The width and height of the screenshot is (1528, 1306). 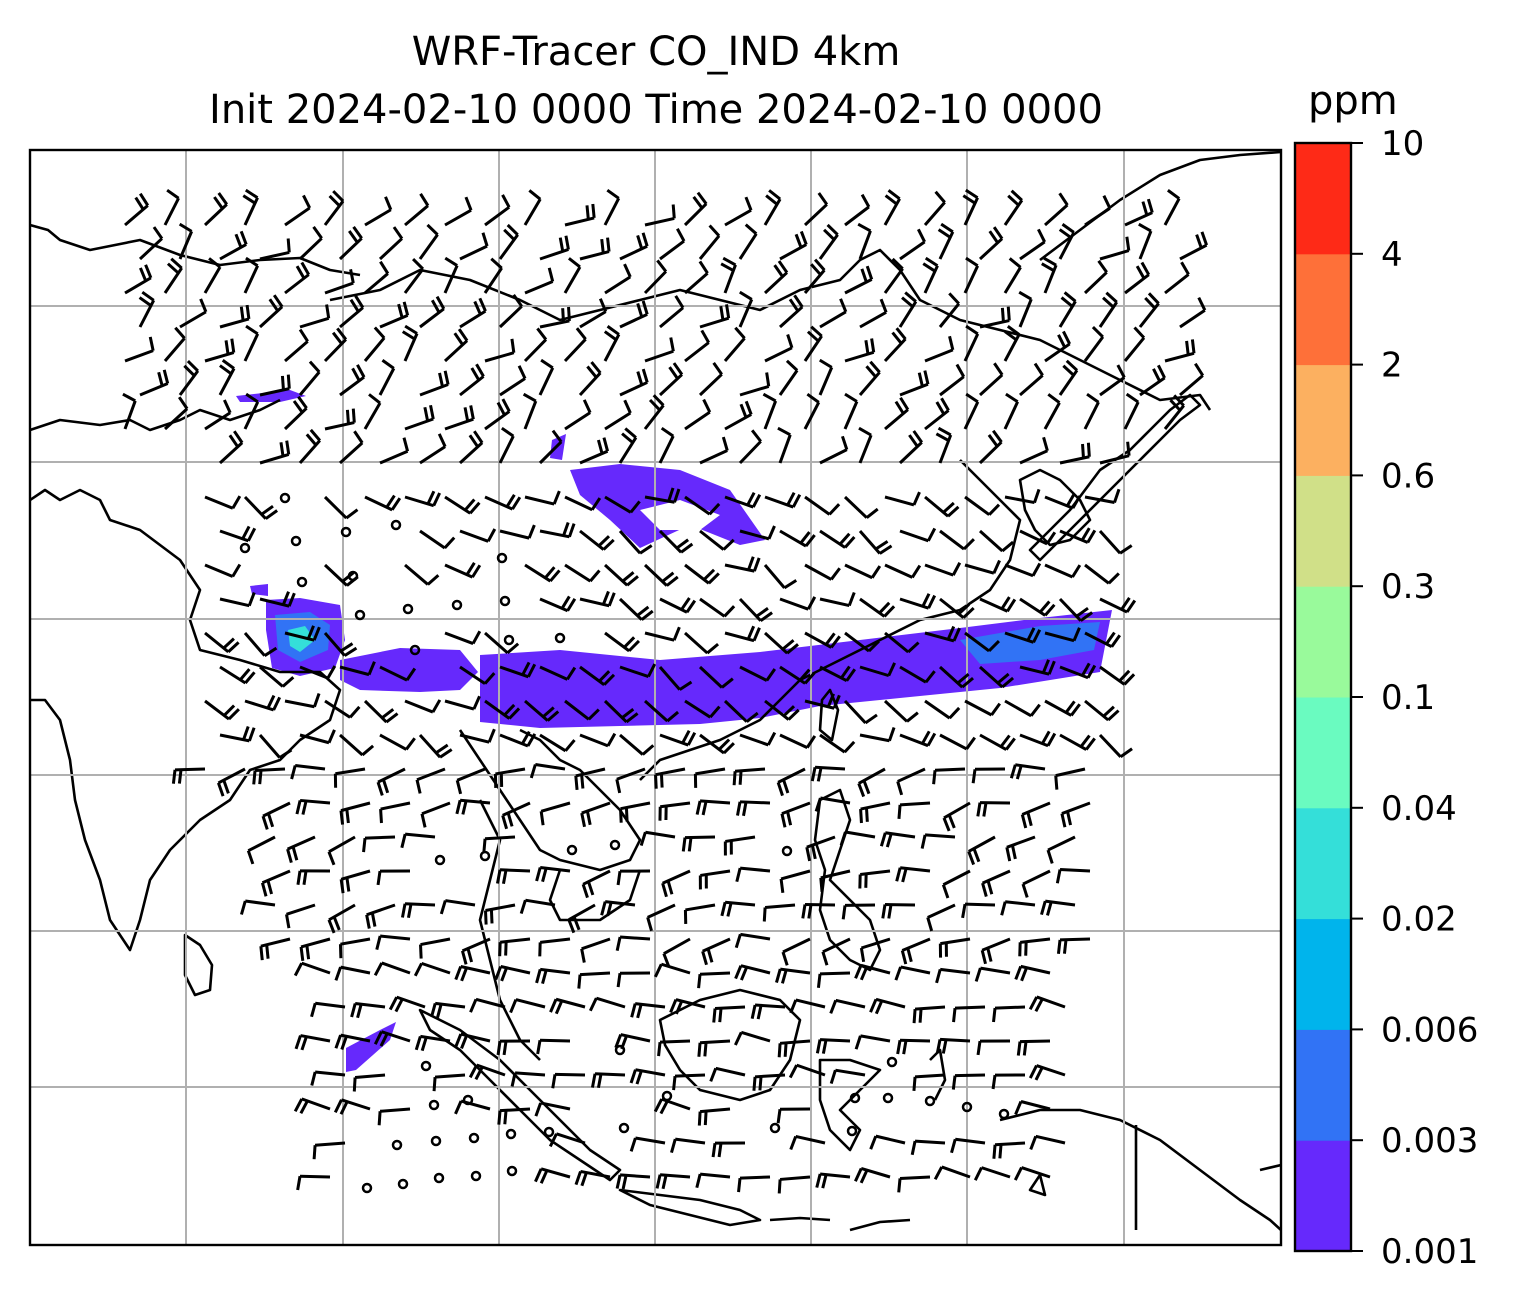 I want to click on colorbar-tick-label: 0.04, so click(x=1419, y=809).